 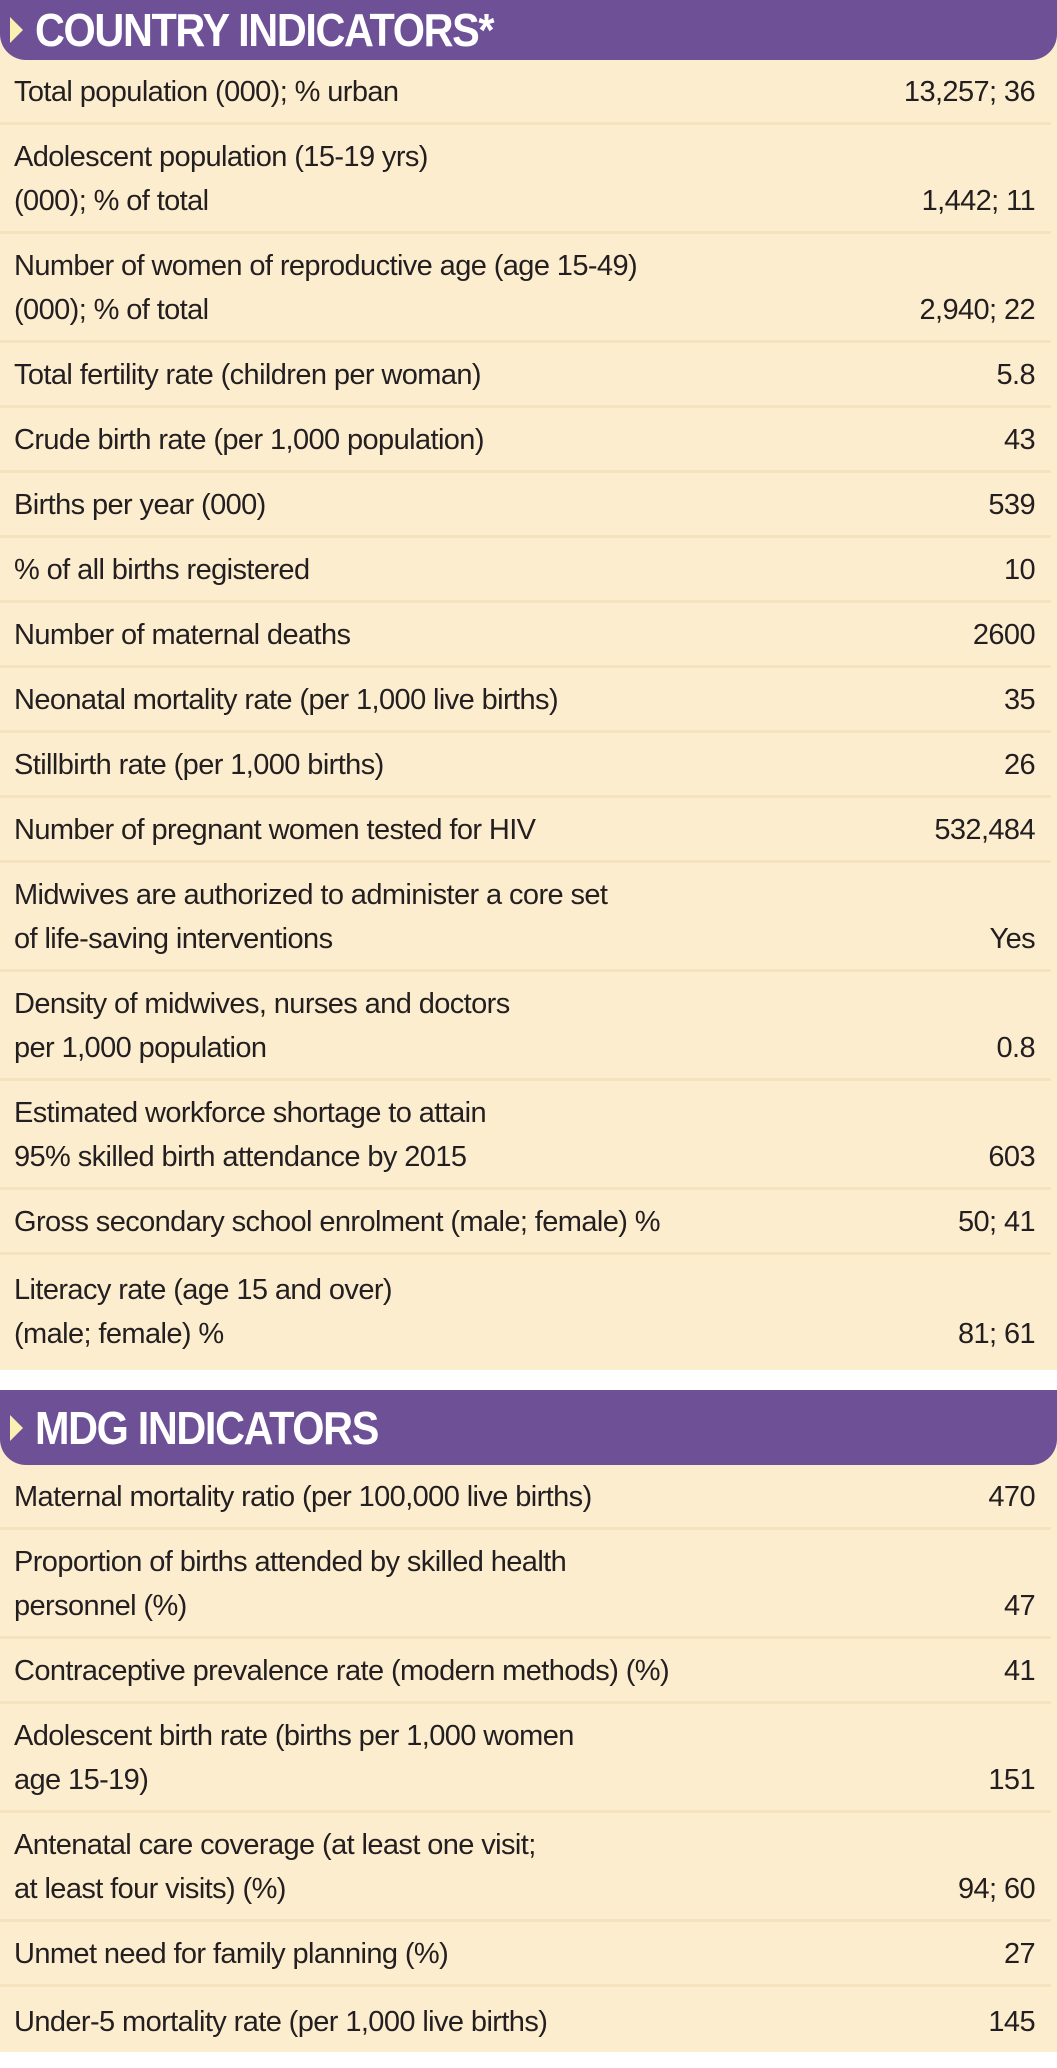 What do you see at coordinates (265, 30) in the screenshot?
I see `section-title: COUNTRY INDICATORS*` at bounding box center [265, 30].